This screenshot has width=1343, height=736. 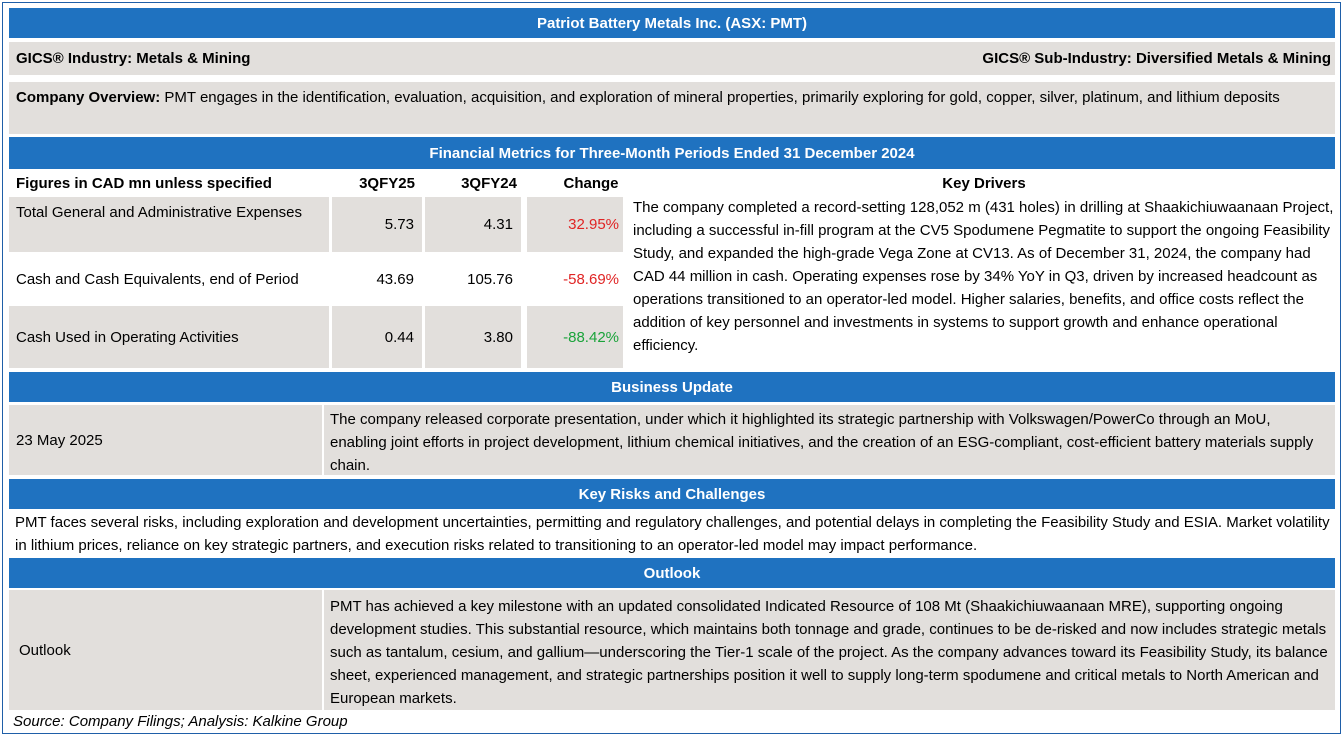 I want to click on table-row-label: Cash Used in Operating Activities, so click(x=169, y=337).